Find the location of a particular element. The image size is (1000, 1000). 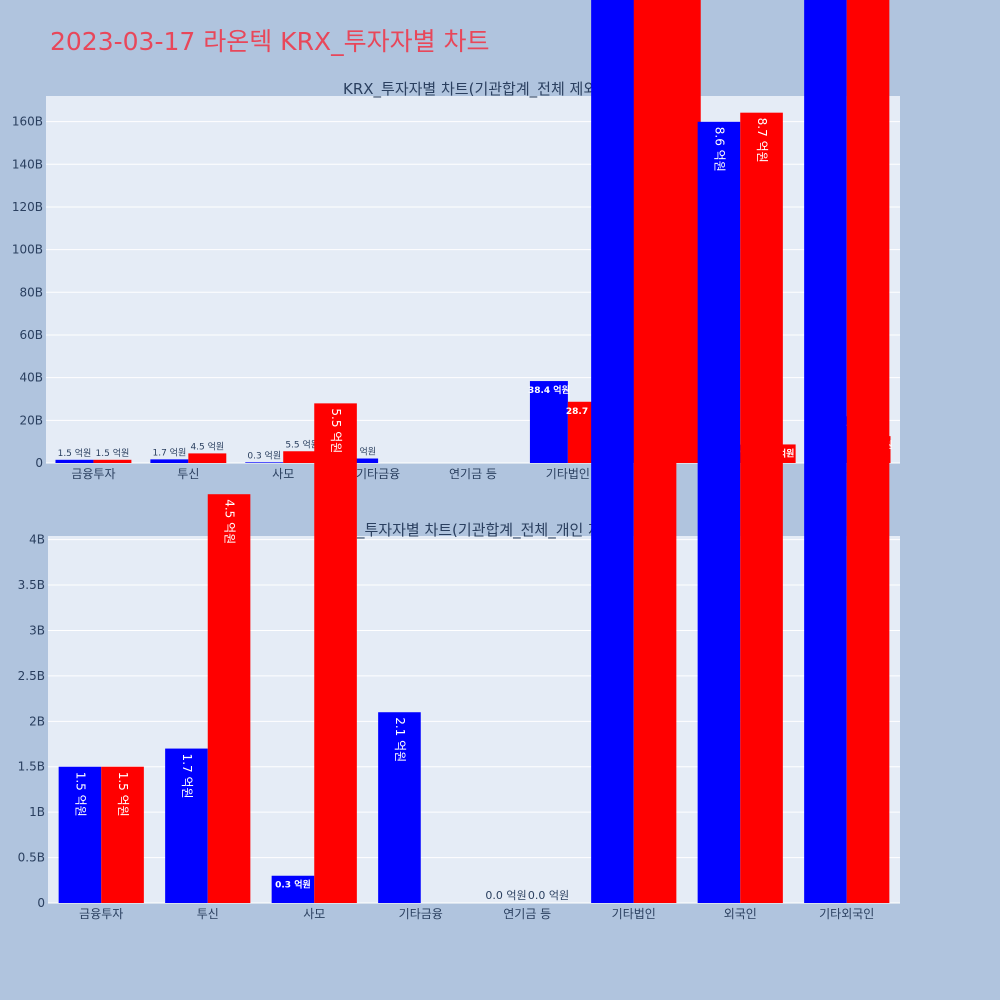

y-tick-label: 2.5B is located at coordinates (31, 676).